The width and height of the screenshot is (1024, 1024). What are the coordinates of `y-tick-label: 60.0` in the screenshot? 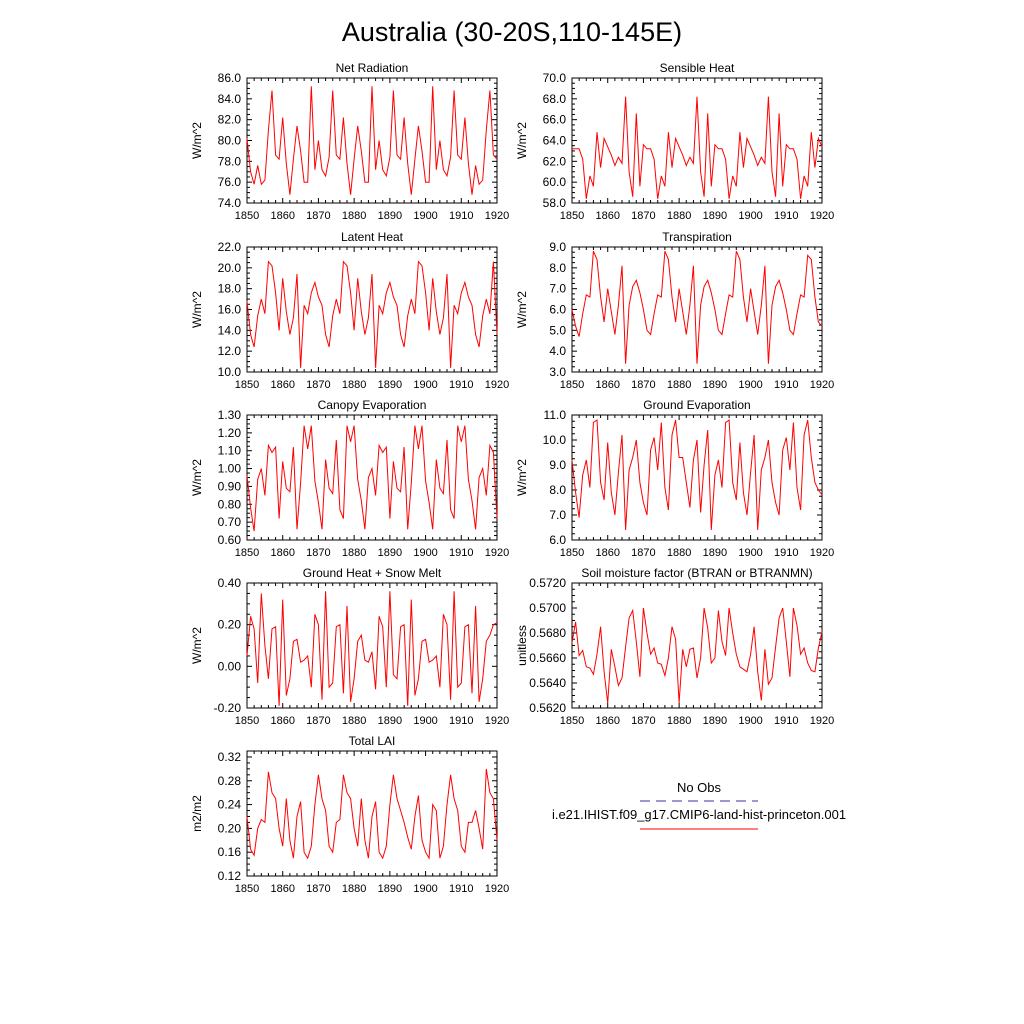 It's located at (555, 182).